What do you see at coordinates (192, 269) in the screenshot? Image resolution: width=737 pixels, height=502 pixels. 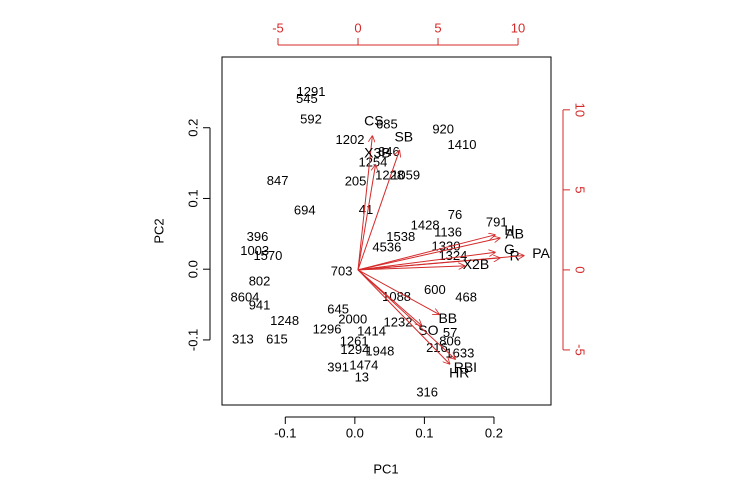 I see `y-tick-label: 0.0` at bounding box center [192, 269].